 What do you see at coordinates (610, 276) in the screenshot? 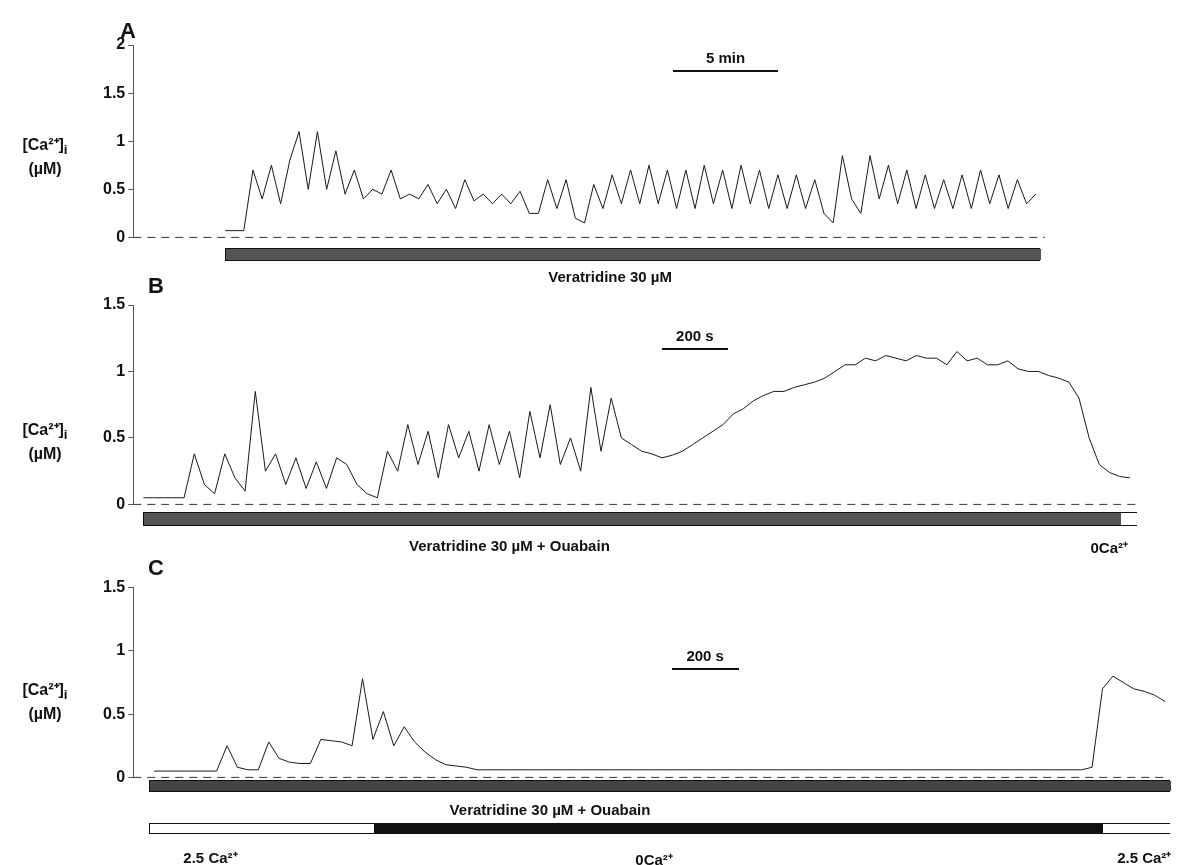
I see `text: Veratridine 30 µM` at bounding box center [610, 276].